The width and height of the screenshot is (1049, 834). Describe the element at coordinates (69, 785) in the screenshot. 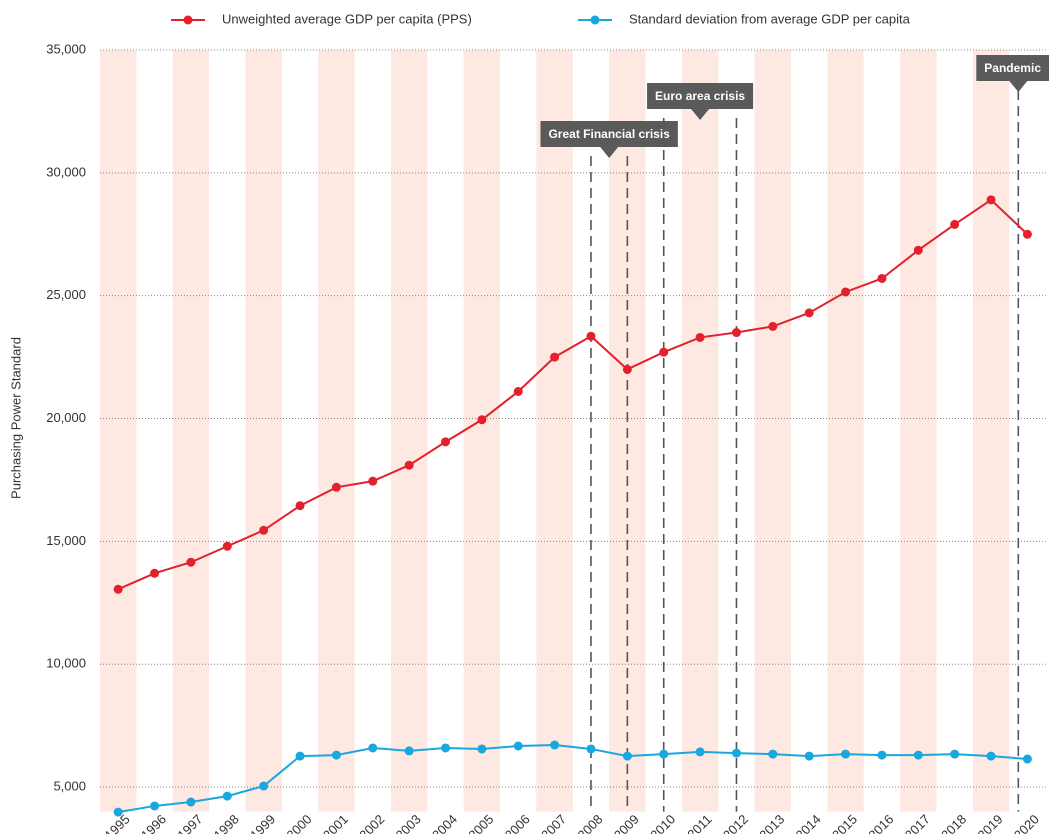

I see `y-tick-label: 5,000` at that location.